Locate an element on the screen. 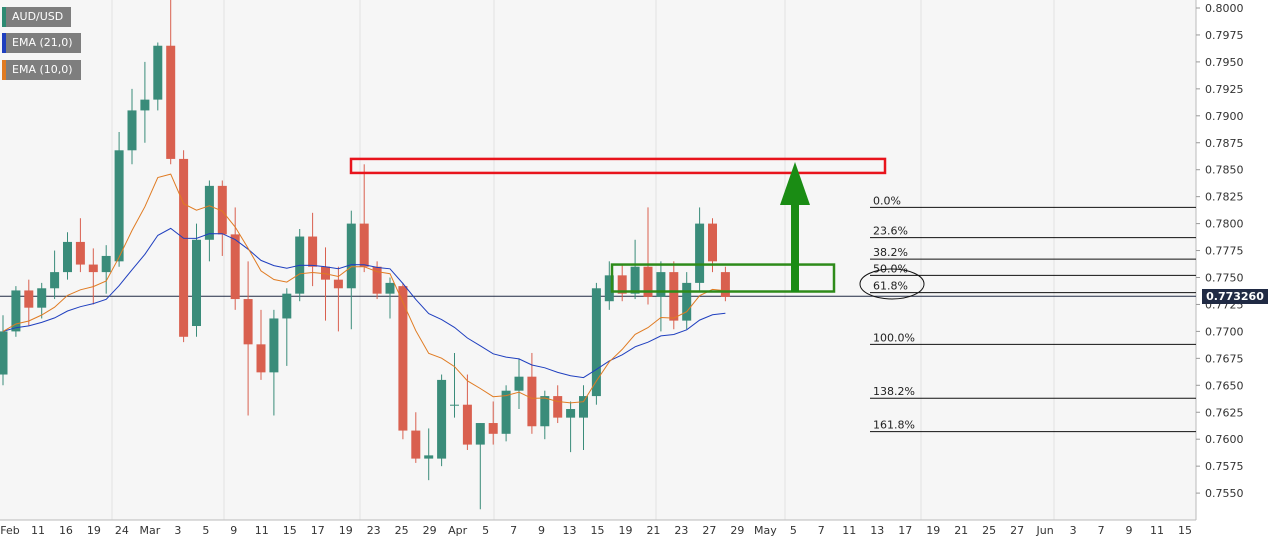 The image size is (1269, 542). x-tick-label: May is located at coordinates (765, 530).